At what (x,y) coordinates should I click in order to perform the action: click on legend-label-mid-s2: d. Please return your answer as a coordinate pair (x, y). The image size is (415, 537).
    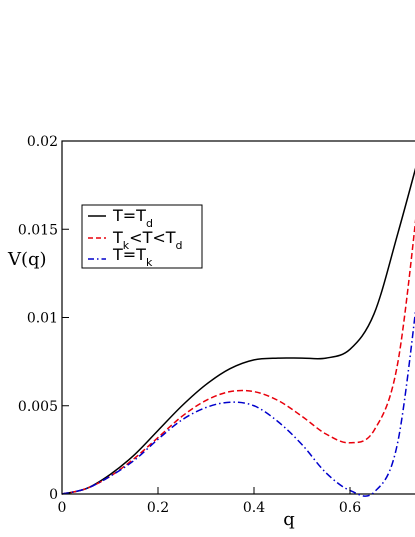
    Looking at the image, I should click on (179, 245).